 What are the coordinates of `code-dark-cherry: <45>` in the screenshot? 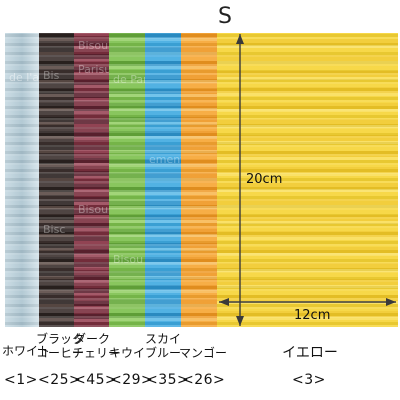 It's located at (96, 380).